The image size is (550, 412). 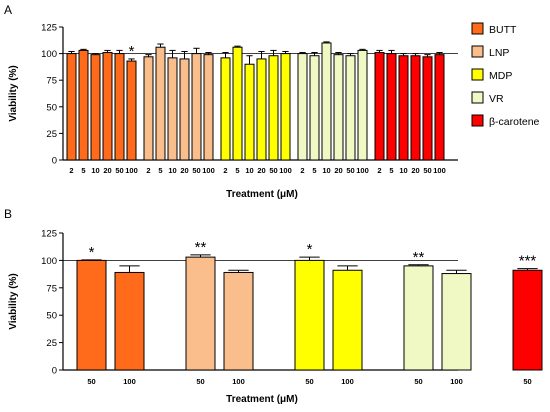 What do you see at coordinates (500, 76) in the screenshot?
I see `legend-label: MDP` at bounding box center [500, 76].